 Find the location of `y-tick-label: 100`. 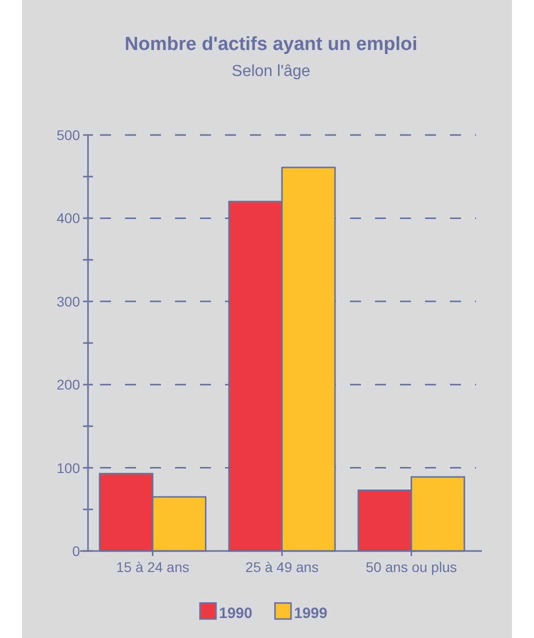

y-tick-label: 100 is located at coordinates (68, 468).